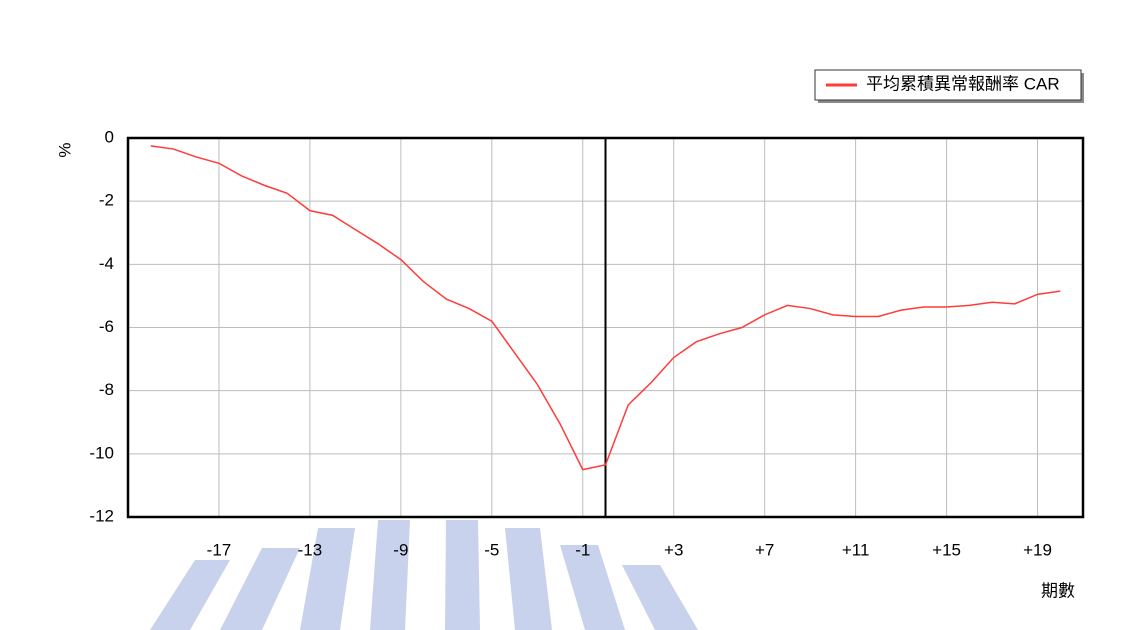  Describe the element at coordinates (582, 549) in the screenshot. I see `x-tick-label: -1` at that location.